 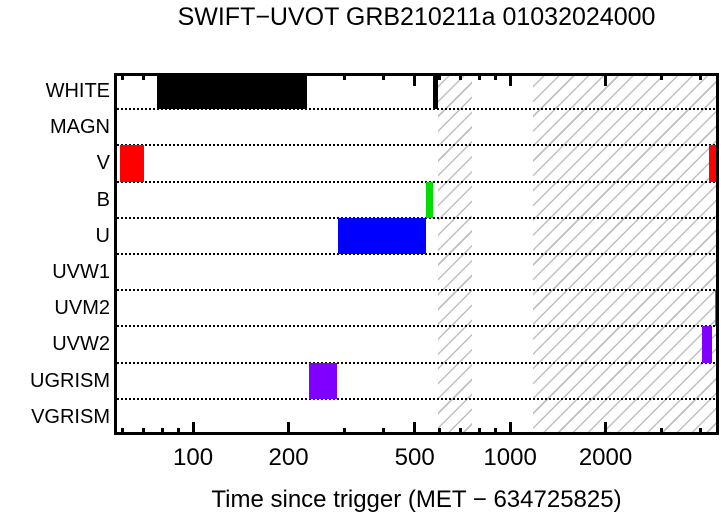 I want to click on x-tick-label: 2000, so click(x=605, y=457).